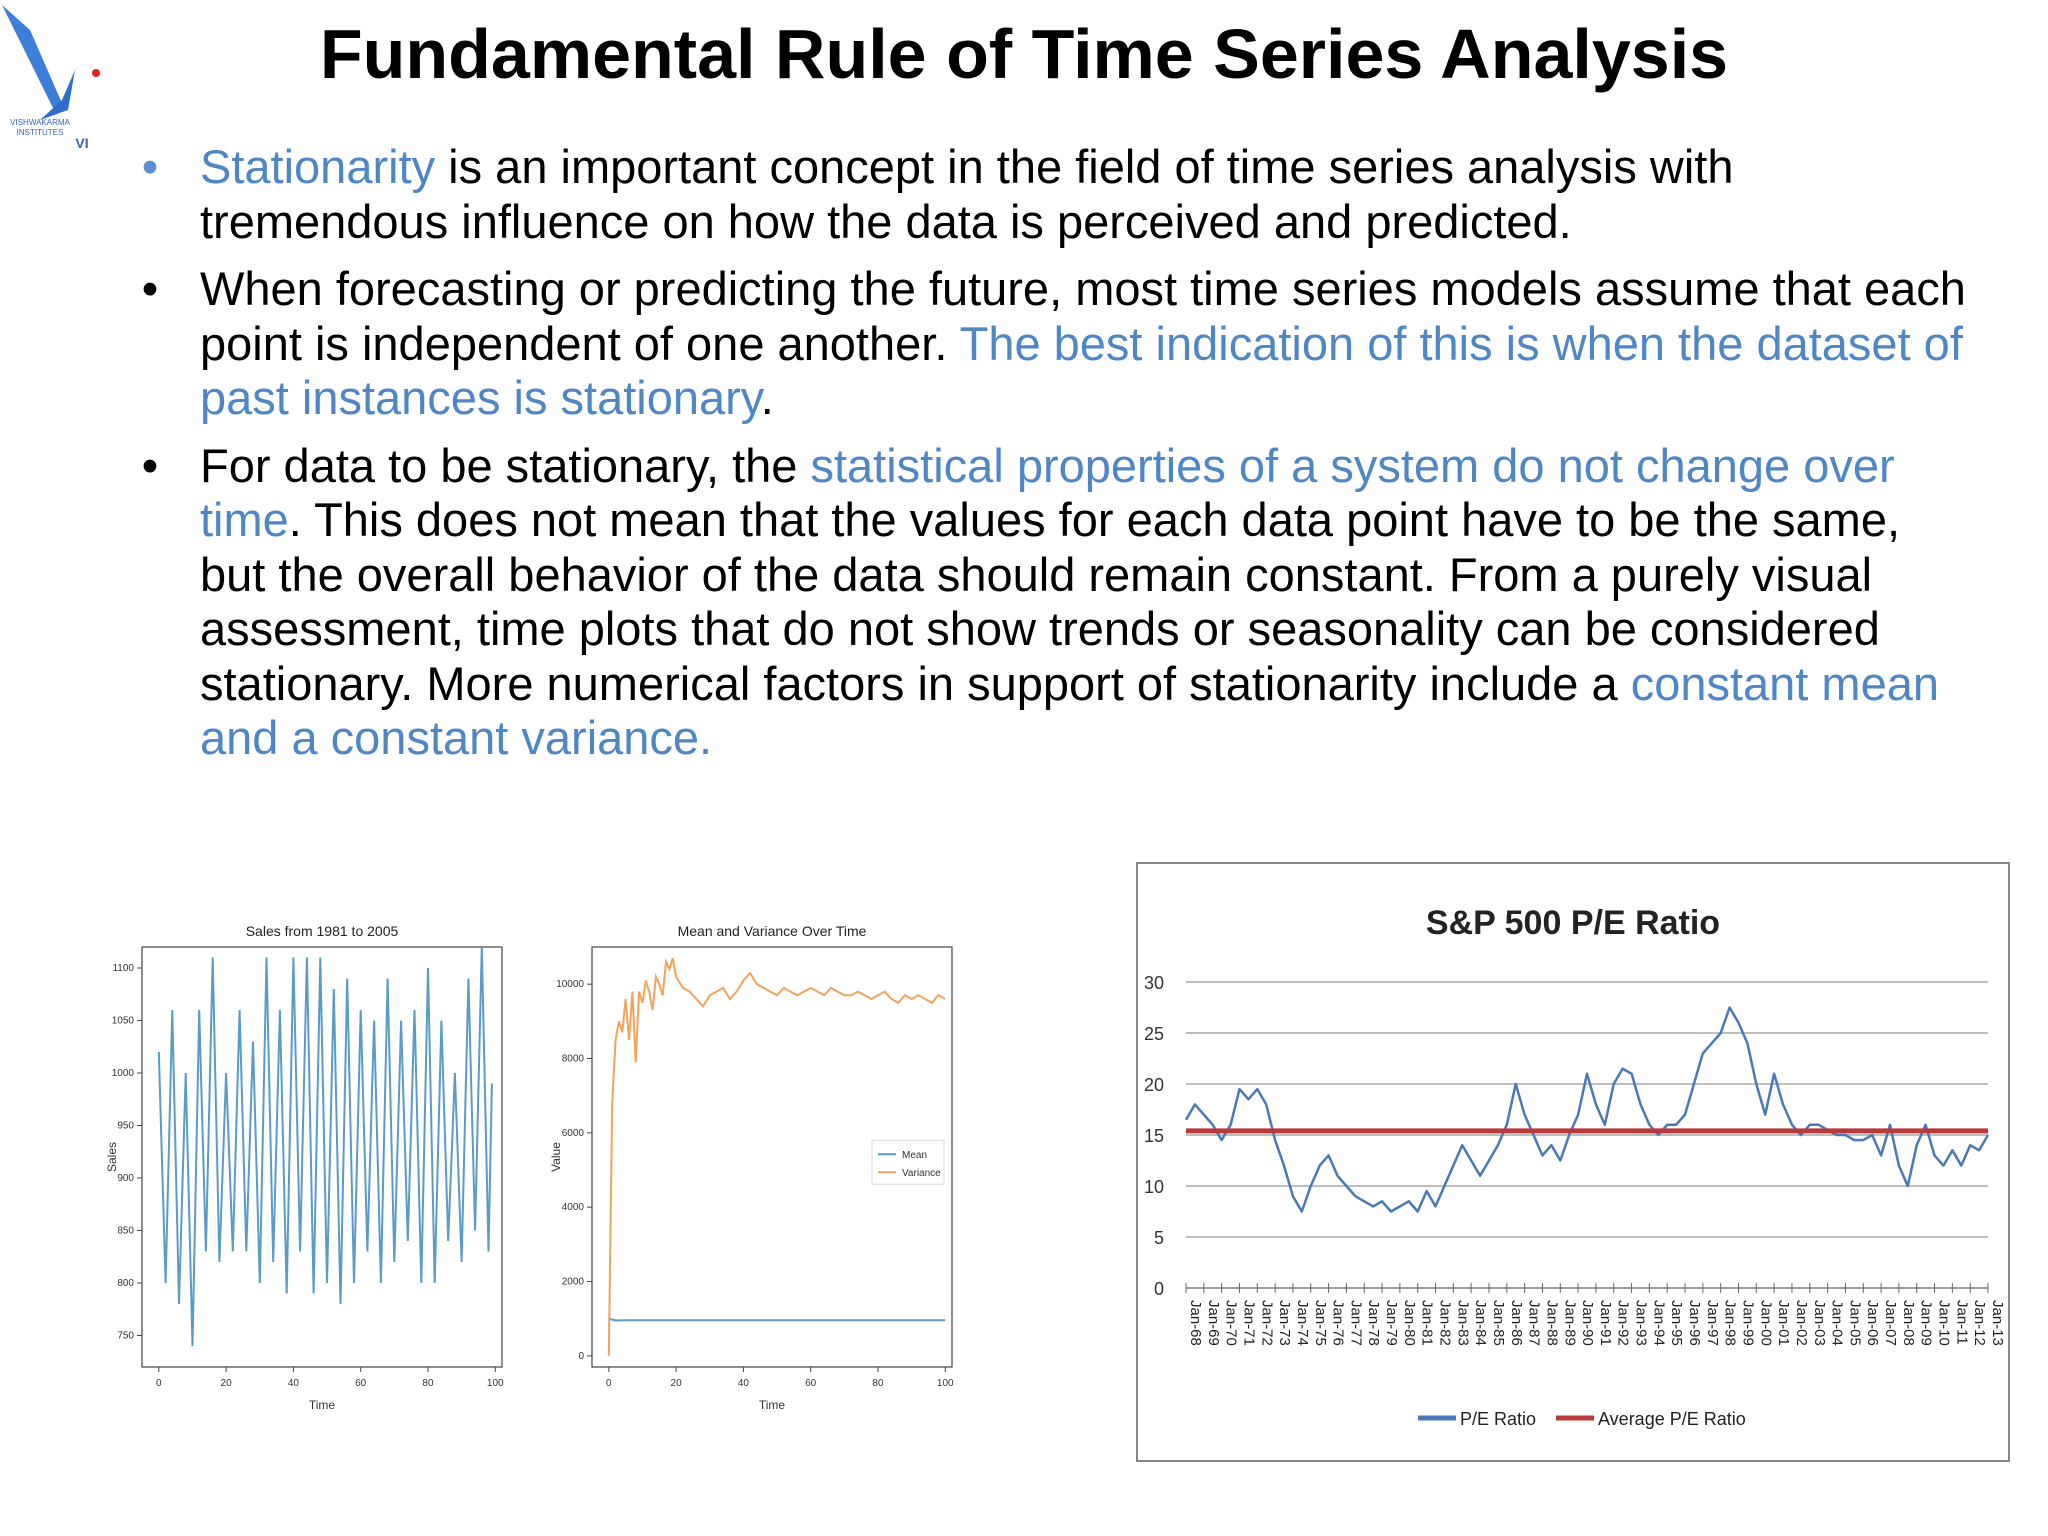 The height and width of the screenshot is (1536, 2048). What do you see at coordinates (945, 1383) in the screenshot?
I see `x-tick-label: 100` at bounding box center [945, 1383].